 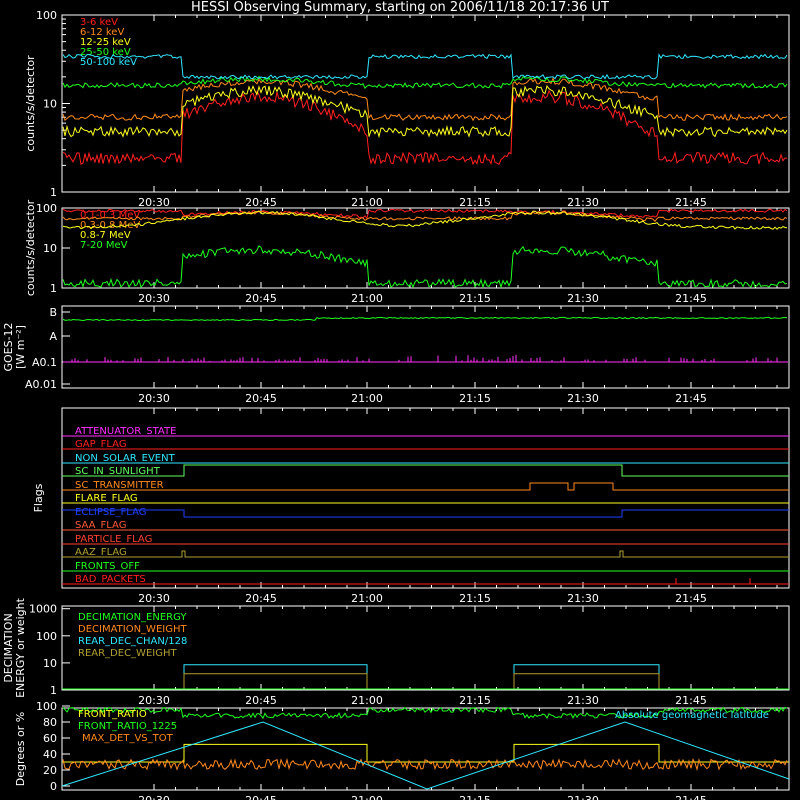 What do you see at coordinates (104, 245) in the screenshot?
I see `panel2-legend-entry: 7-20 MeV` at bounding box center [104, 245].